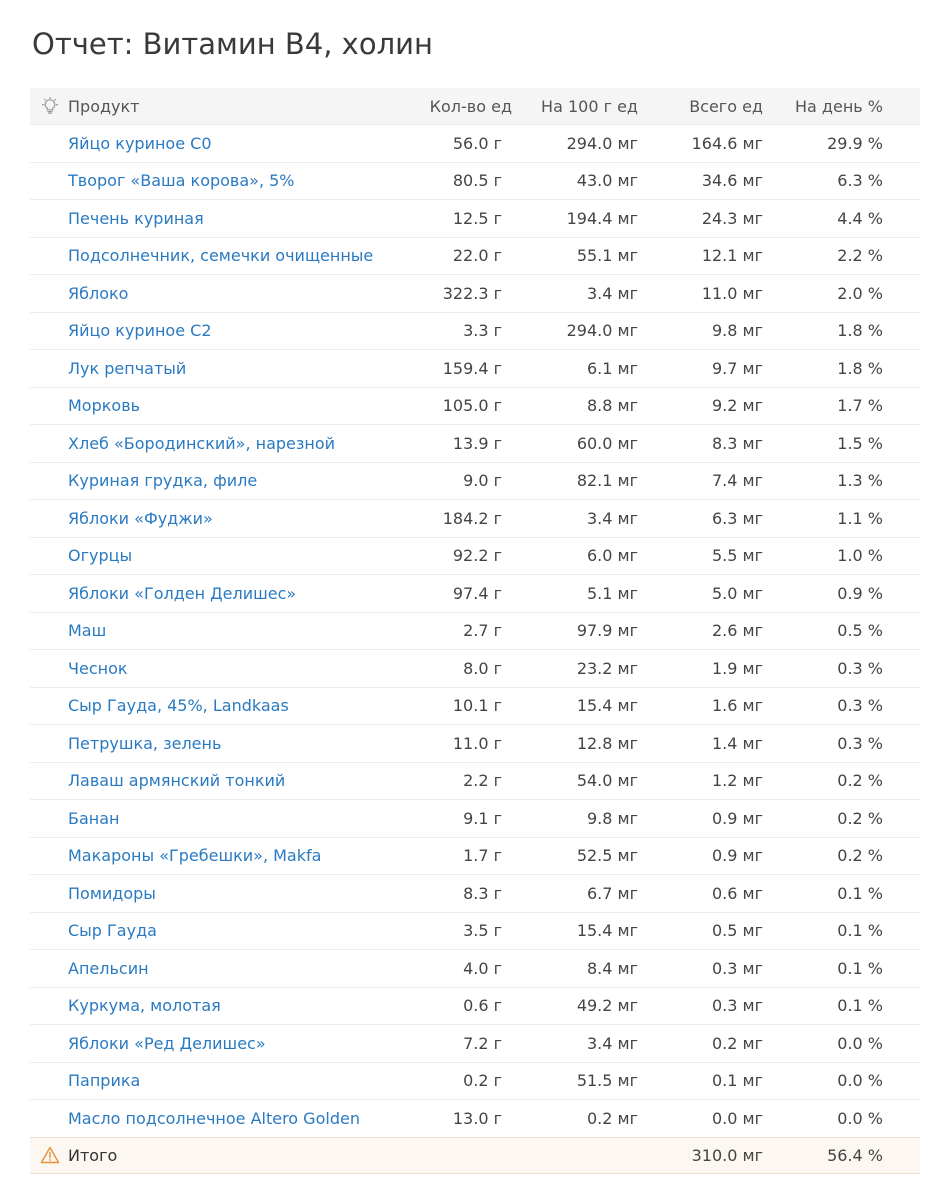 This screenshot has height=1200, width=938. What do you see at coordinates (145, 743) in the screenshot?
I see `product-link: Петрушка, зелень` at bounding box center [145, 743].